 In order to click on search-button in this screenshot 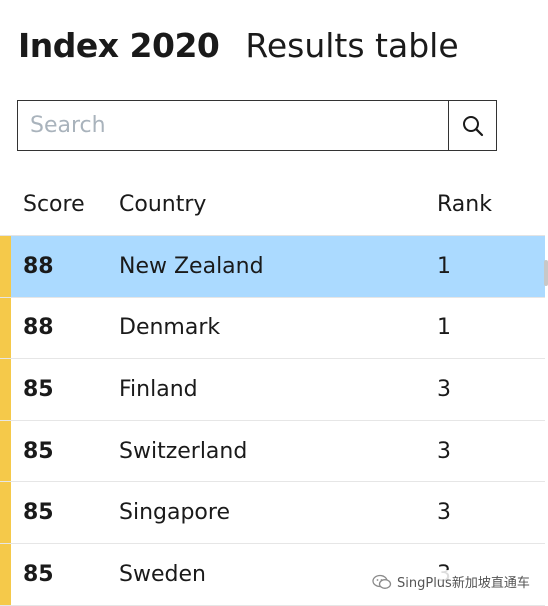, I will do `click(472, 125)`.